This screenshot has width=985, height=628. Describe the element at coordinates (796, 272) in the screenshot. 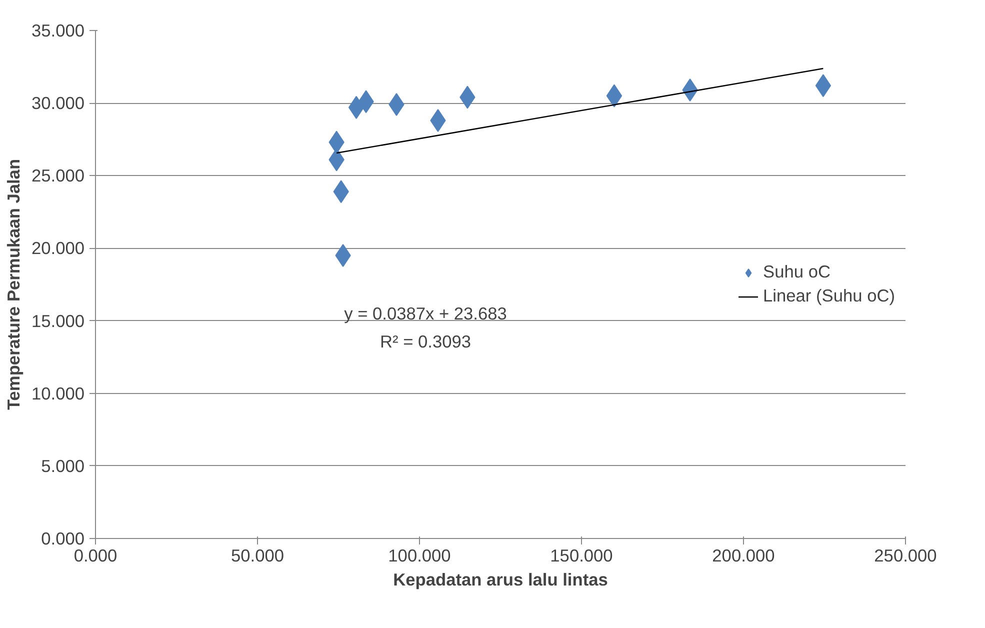

I see `legend-label: Suhu oC` at that location.